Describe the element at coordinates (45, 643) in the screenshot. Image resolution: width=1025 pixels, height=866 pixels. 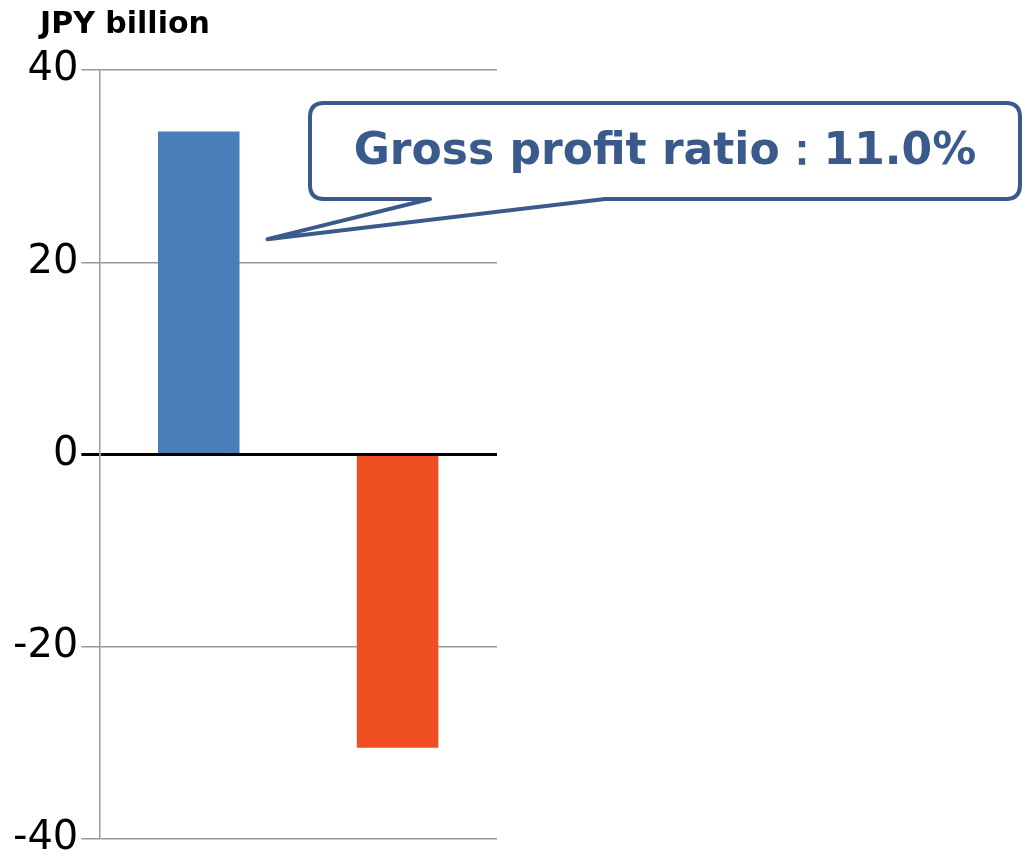
I see `y-tick-label: -20` at that location.